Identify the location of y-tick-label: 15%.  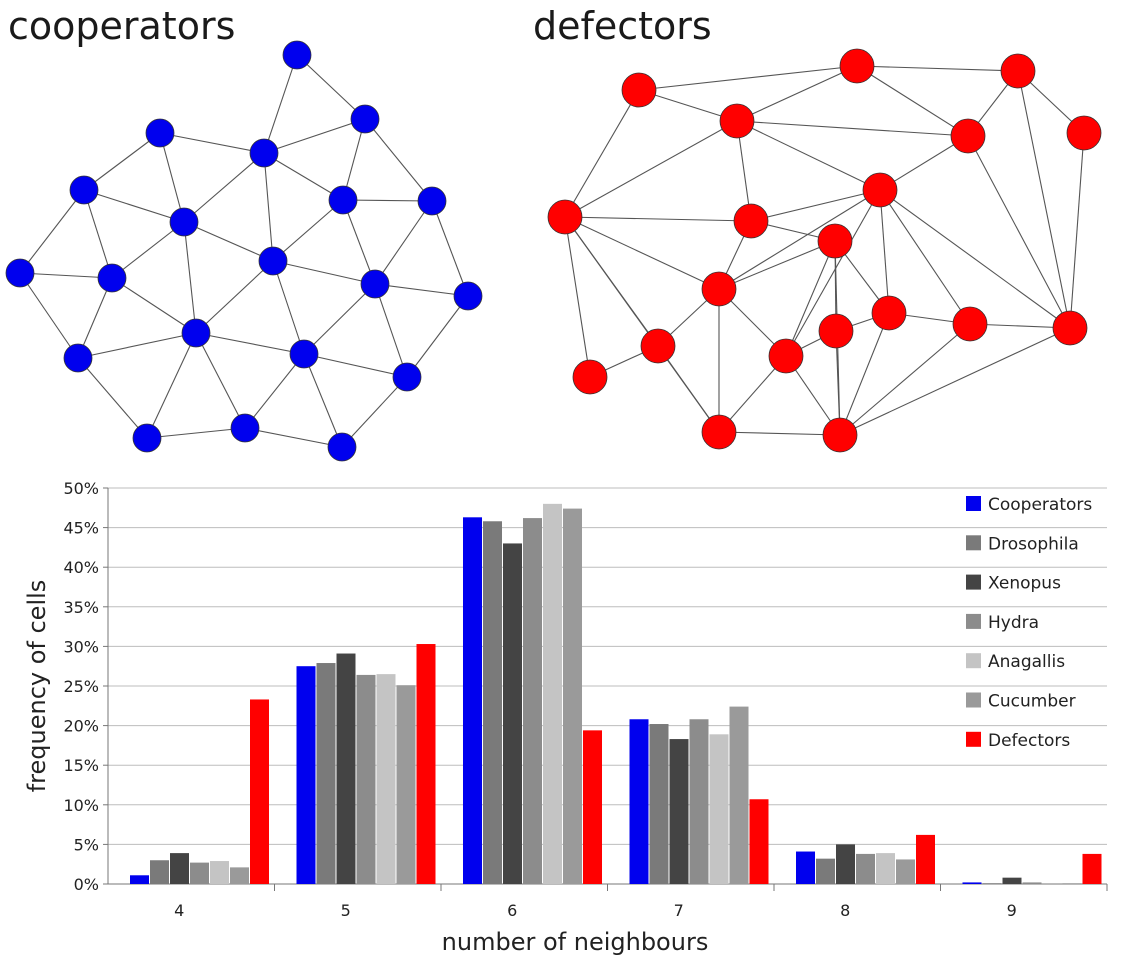
(81, 765).